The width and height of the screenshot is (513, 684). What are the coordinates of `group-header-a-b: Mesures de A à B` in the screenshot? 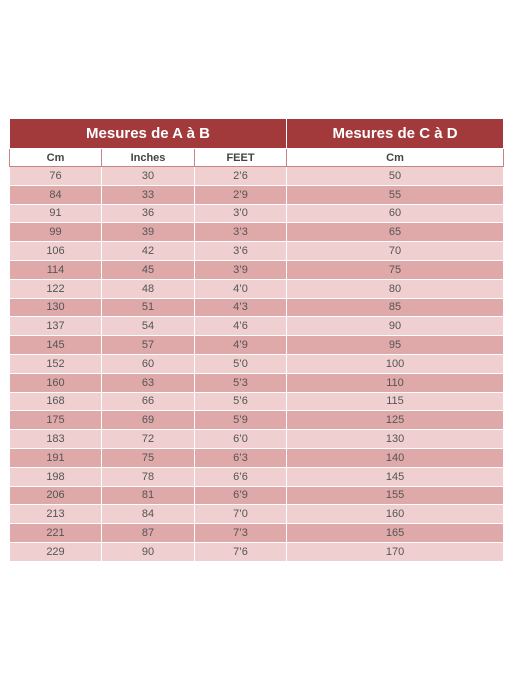 It's located at (148, 133).